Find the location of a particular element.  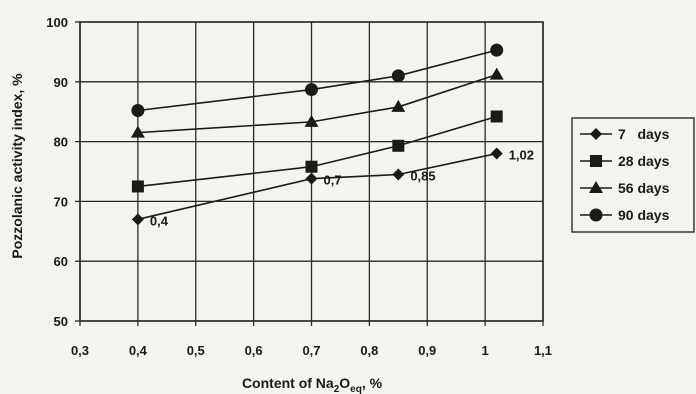

x-tick-label: 1,1 is located at coordinates (543, 350).